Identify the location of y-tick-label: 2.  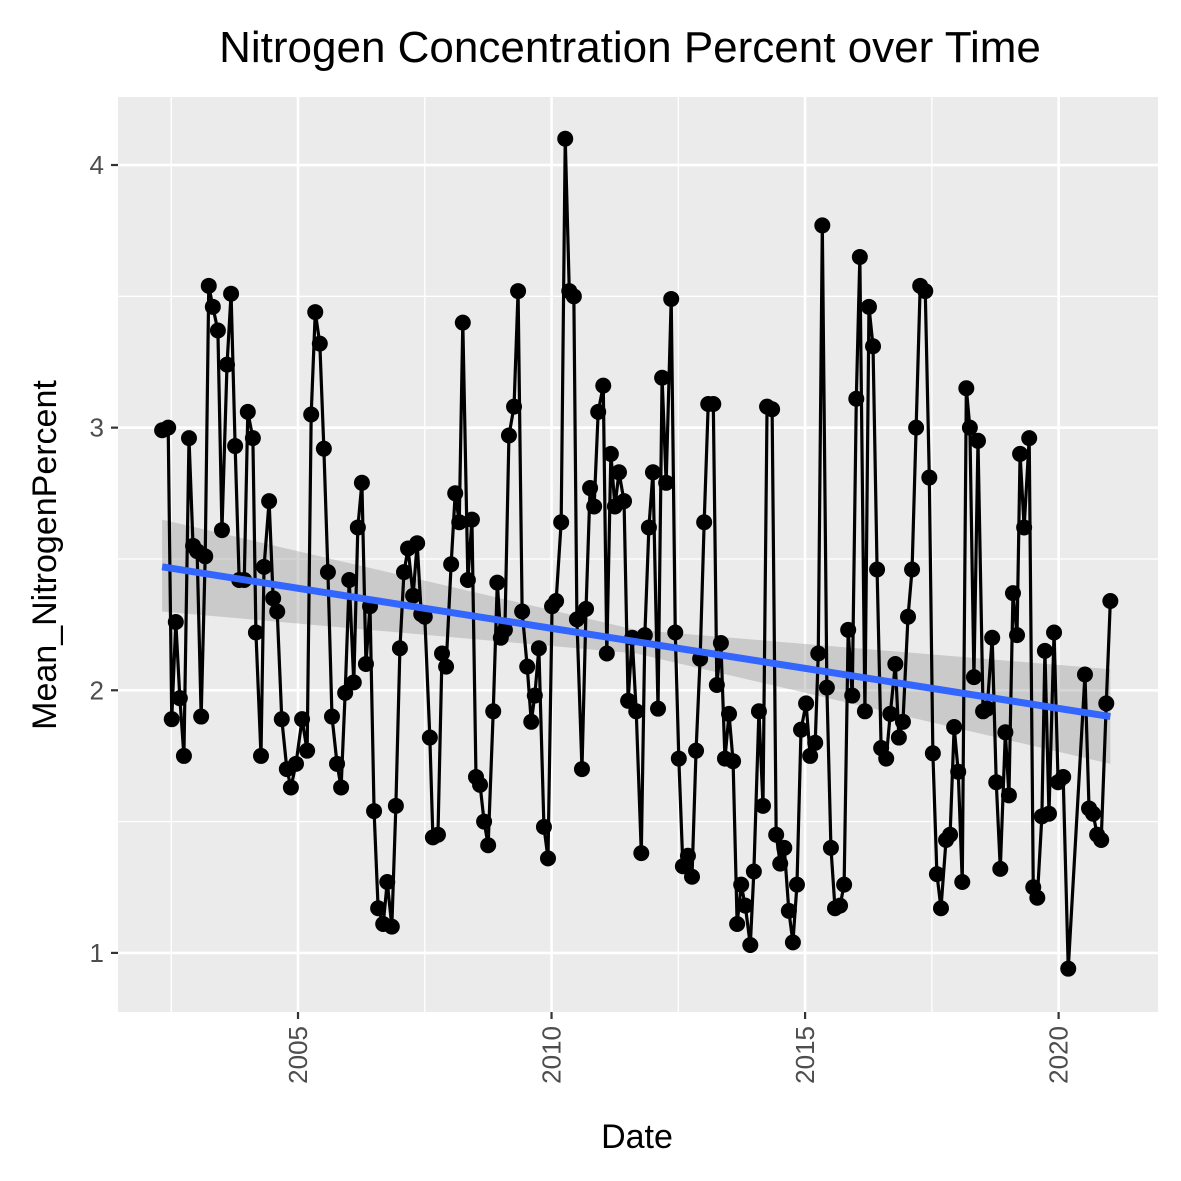
(97, 690).